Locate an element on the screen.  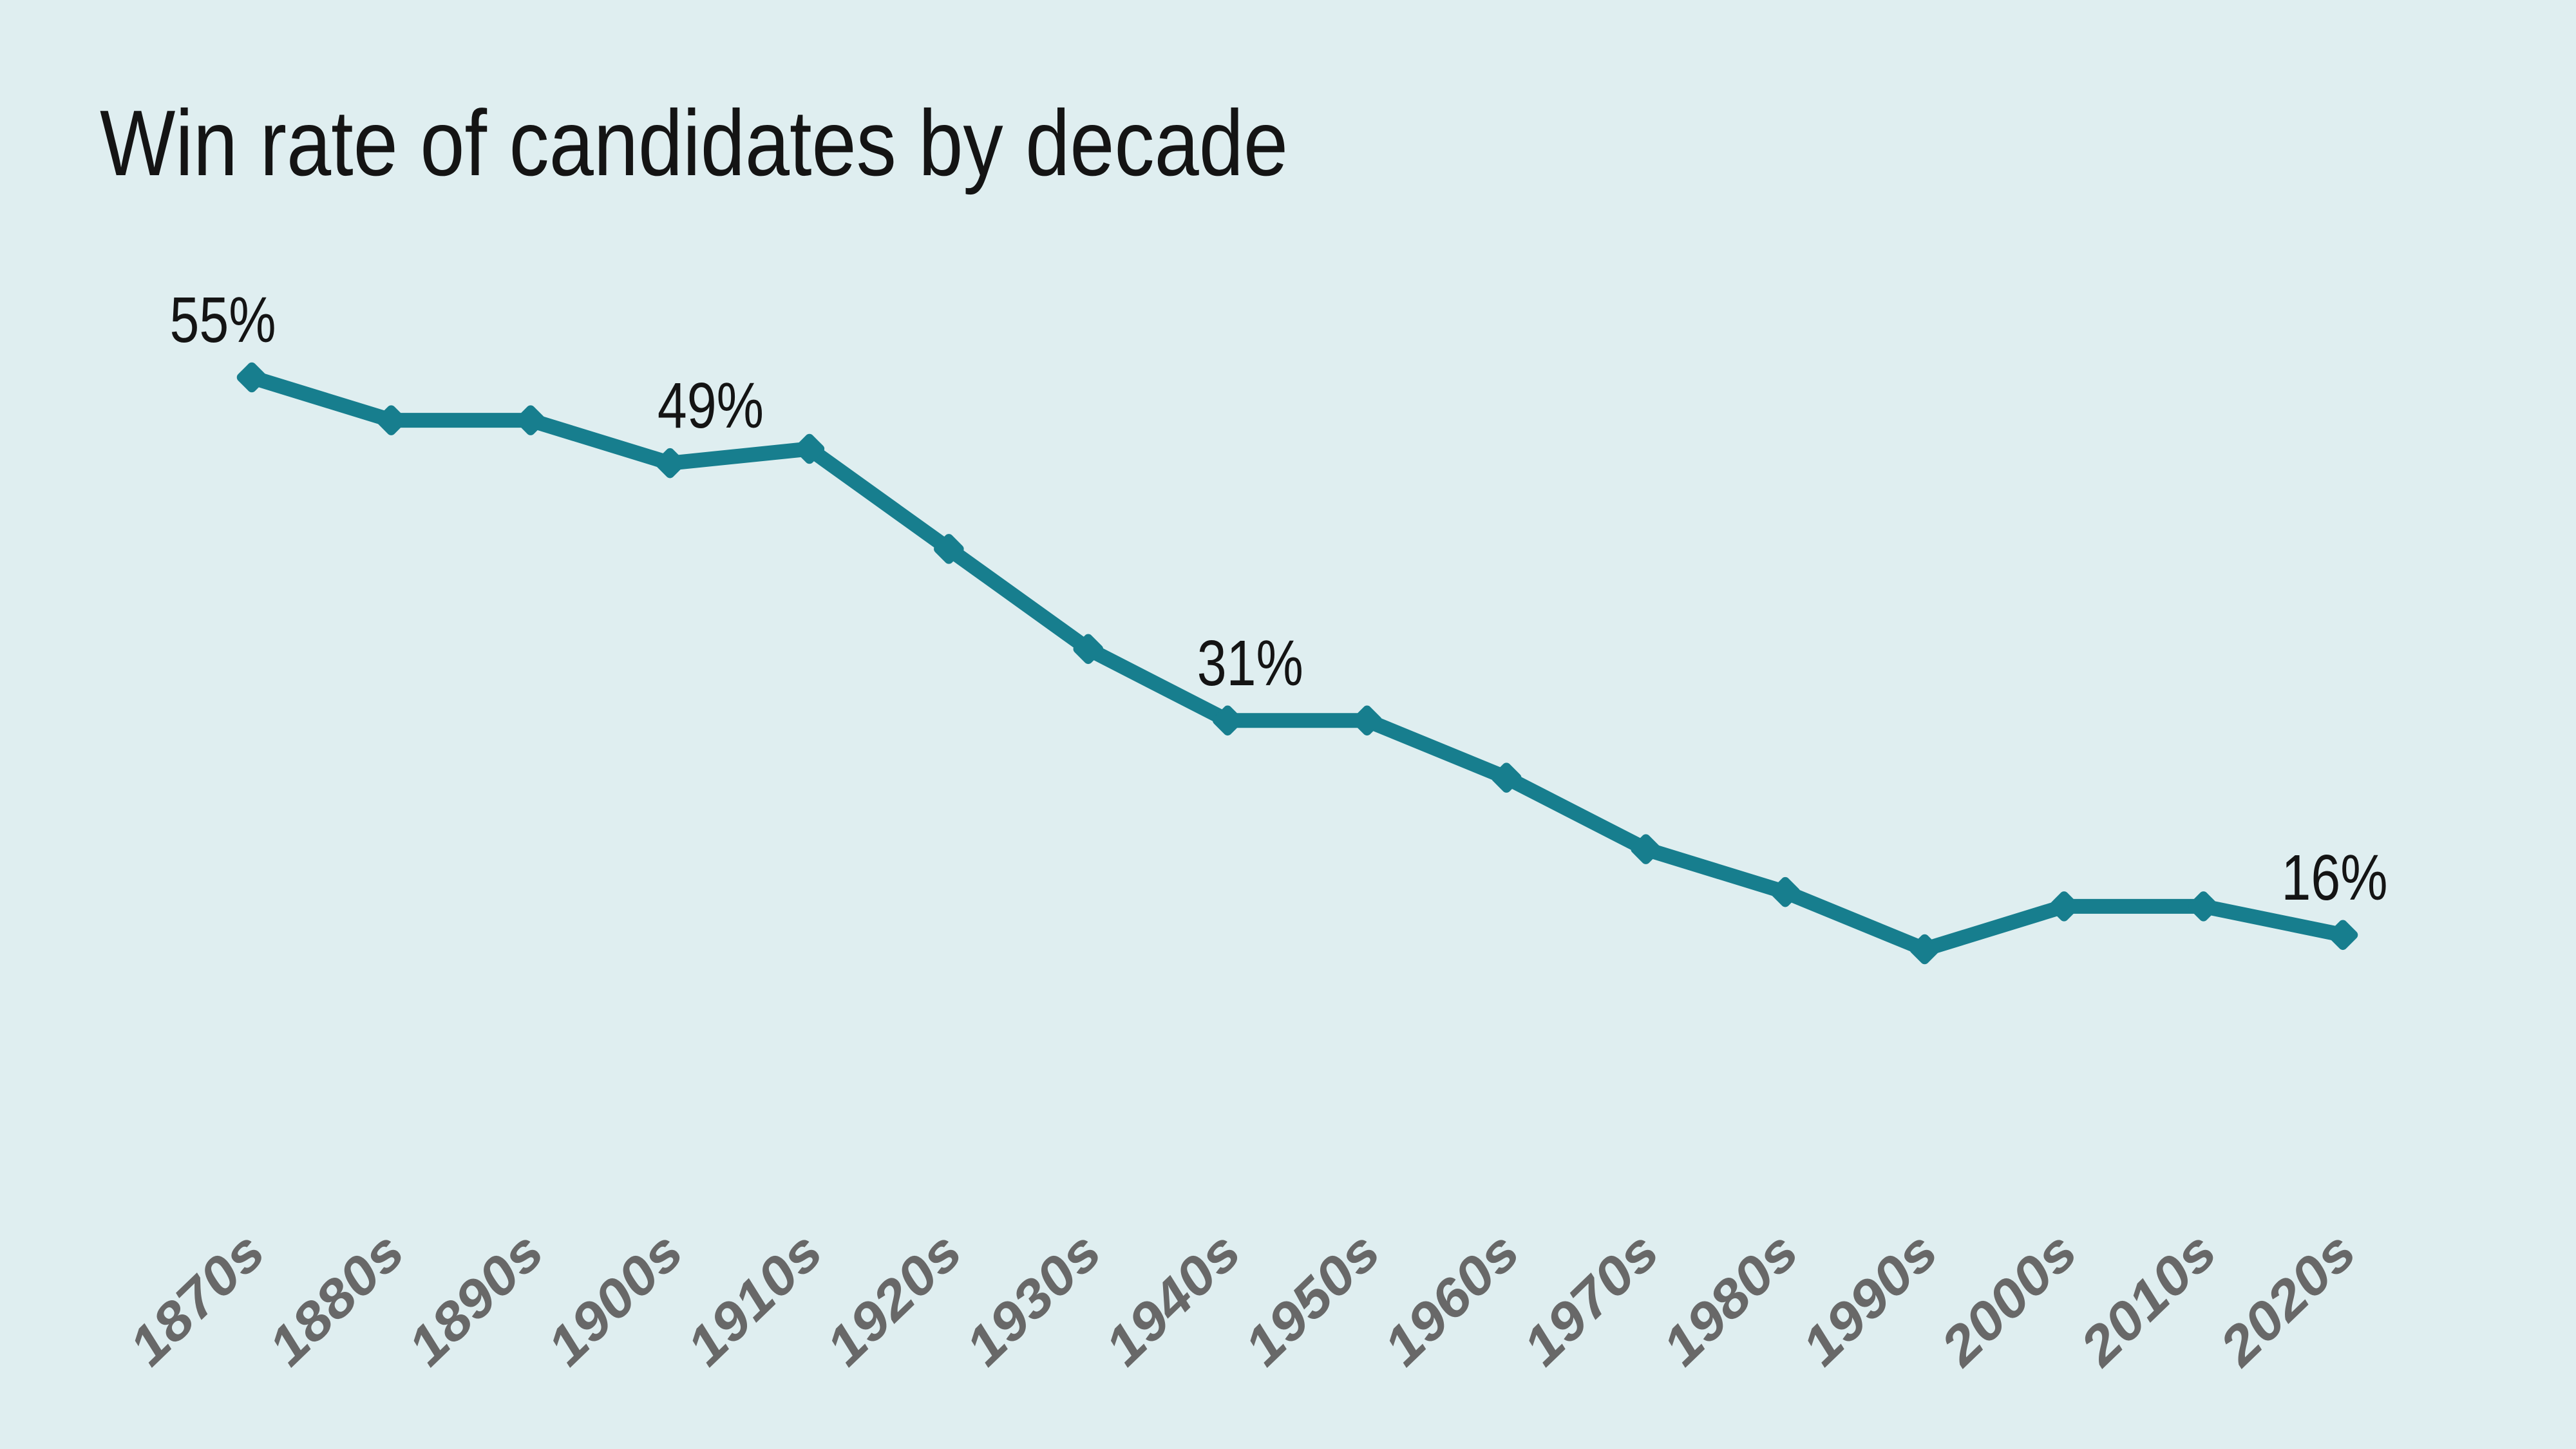
data-point-1990s is located at coordinates (1925, 949).